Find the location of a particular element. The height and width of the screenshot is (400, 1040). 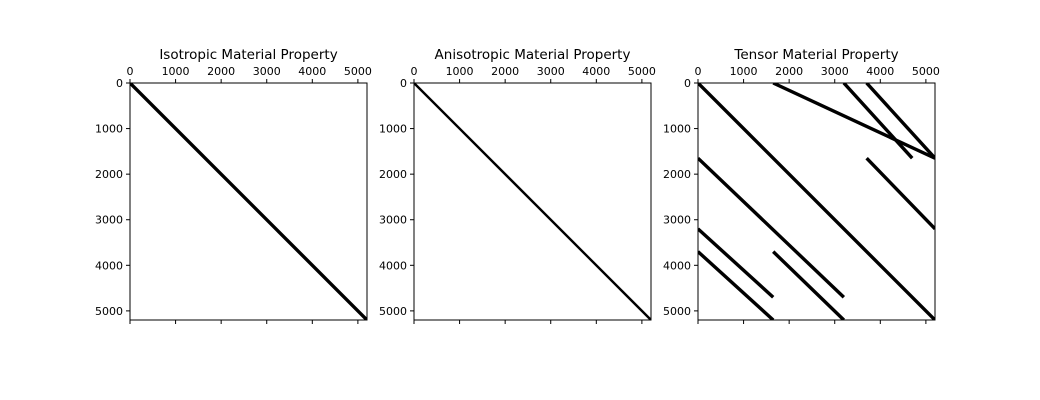

isotropic-x-tick-label: 2000 is located at coordinates (221, 71).